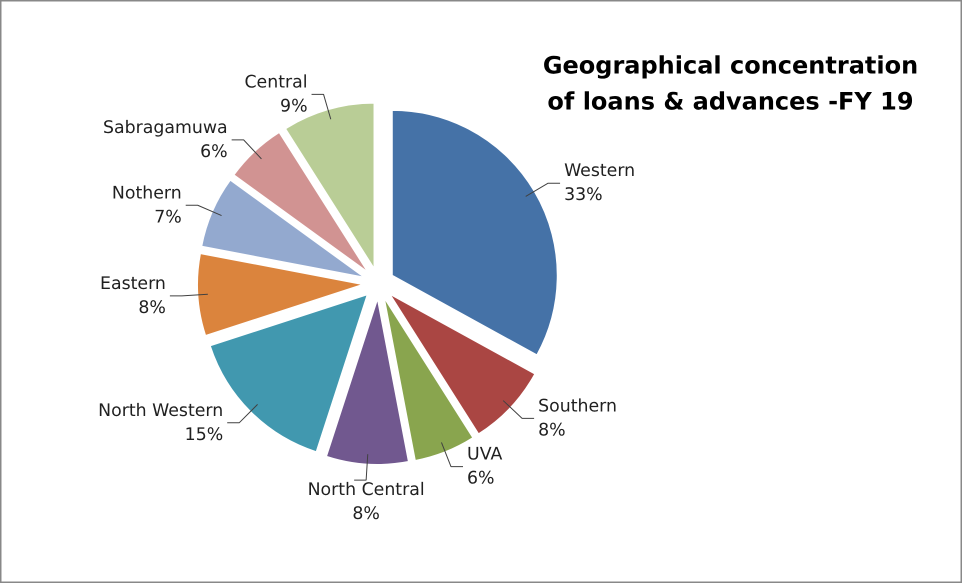 This screenshot has height=583, width=962. Describe the element at coordinates (730, 83) in the screenshot. I see `text: Geographical concentration of loans & advances -FY 19` at that location.